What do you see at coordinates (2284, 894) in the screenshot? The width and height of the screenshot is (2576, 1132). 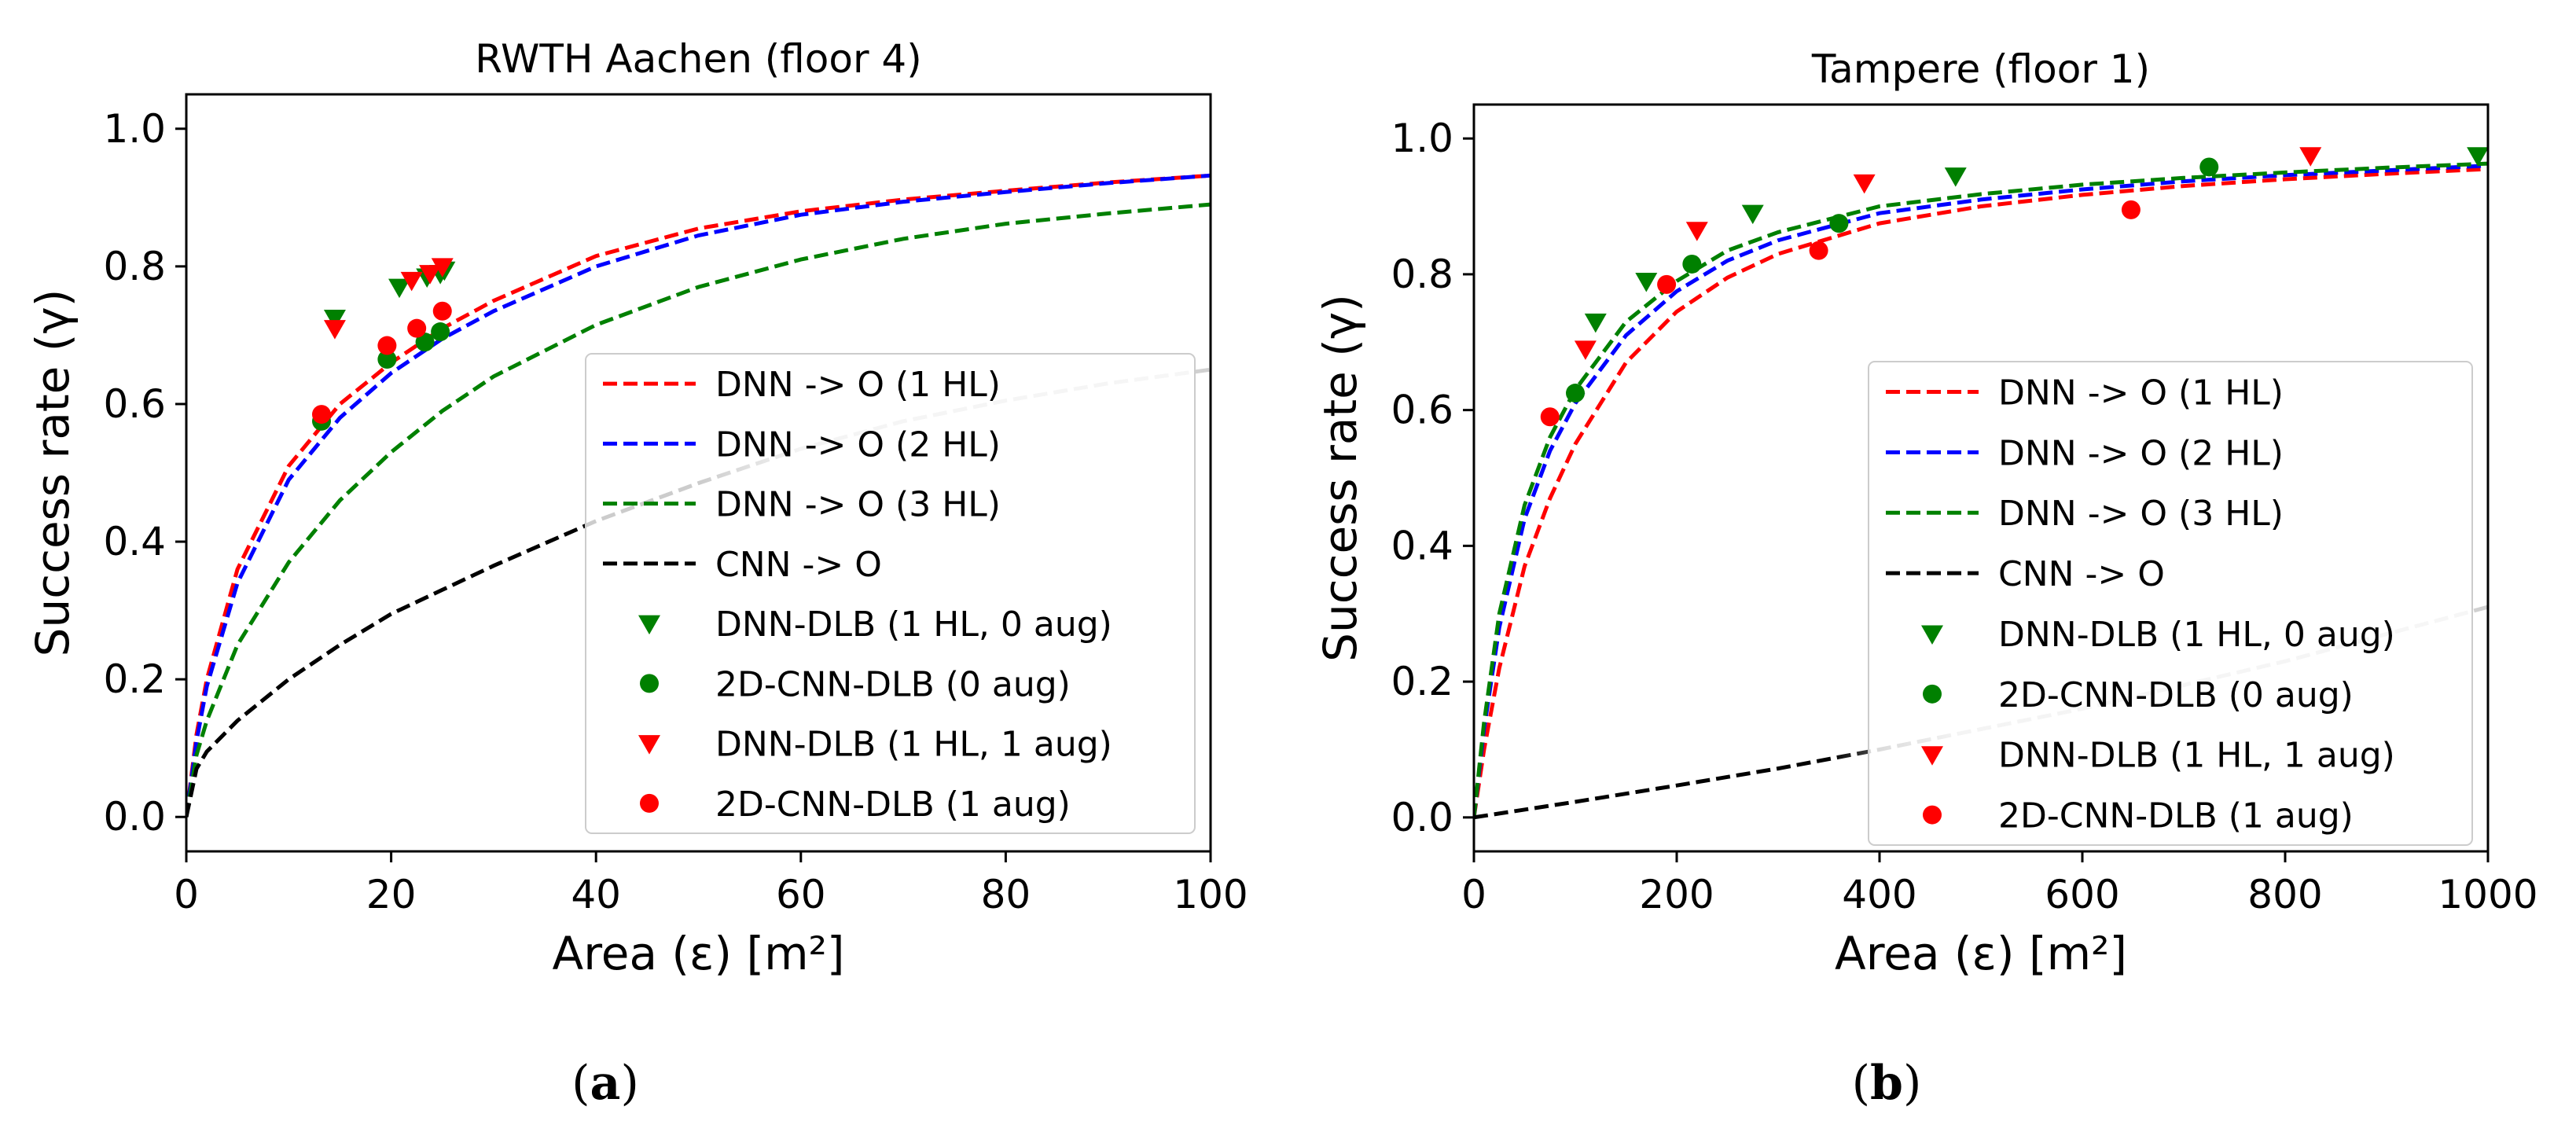 I see `x-tick-label: 800` at bounding box center [2284, 894].